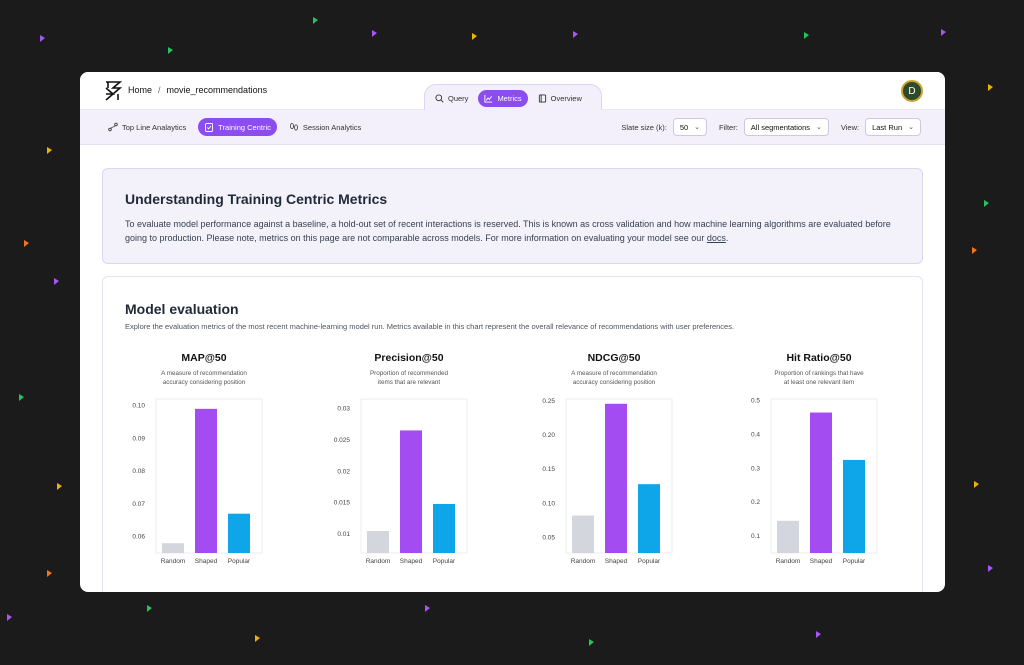 The width and height of the screenshot is (1024, 665). Describe the element at coordinates (649, 561) in the screenshot. I see `x-tick-label: Popular` at that location.